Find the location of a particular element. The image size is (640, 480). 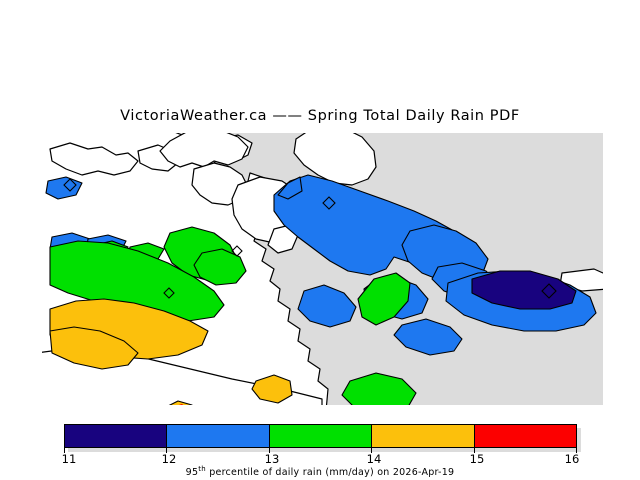

colorbar-label-11: 11 is located at coordinates (69, 459).